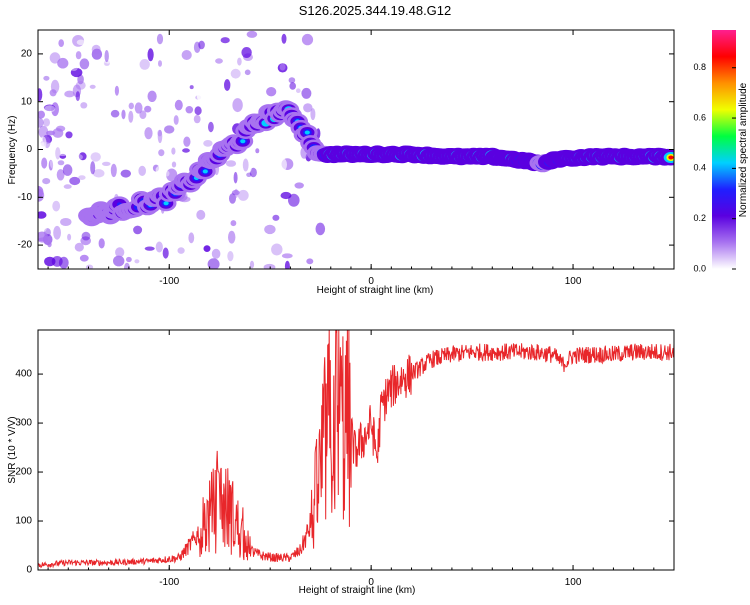  I want to click on spectrogram-y-axis-label: Frequency (Hz), so click(12, 150).